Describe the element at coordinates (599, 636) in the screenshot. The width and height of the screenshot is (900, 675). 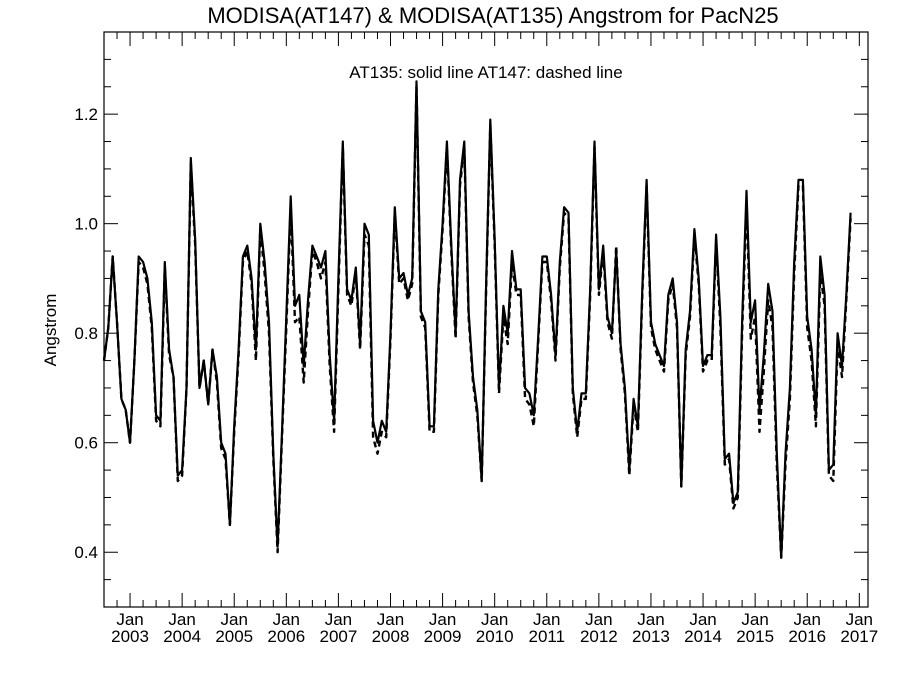
I see `x-tick-year-label: 2012` at that location.